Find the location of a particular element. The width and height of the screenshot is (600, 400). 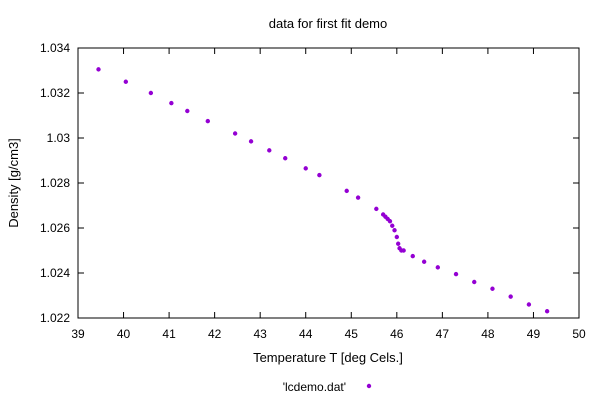

y-tick-label: 1.028 is located at coordinates (55, 183).